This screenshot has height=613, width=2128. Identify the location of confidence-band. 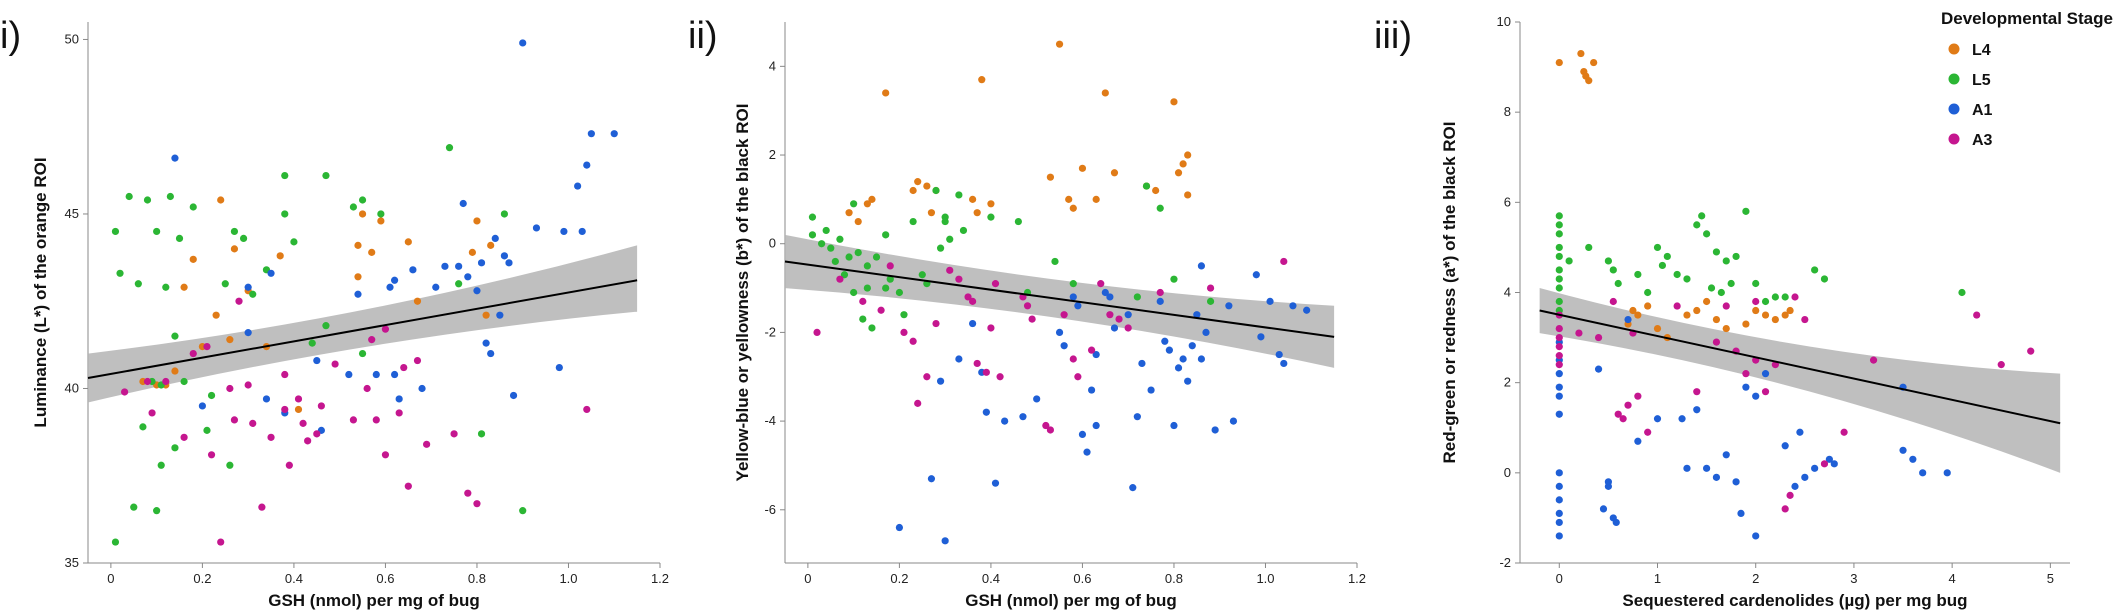
(363, 324).